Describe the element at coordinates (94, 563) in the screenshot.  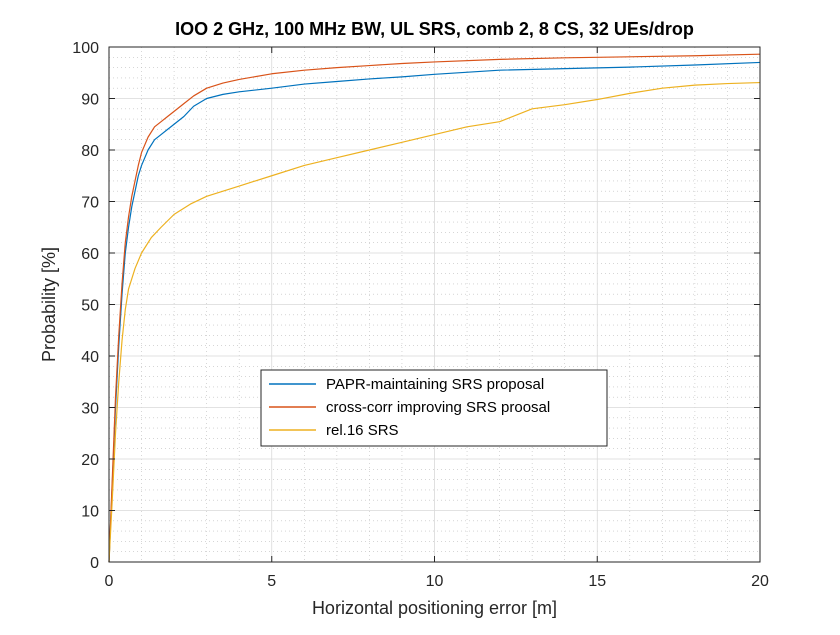
I see `y-tick-label: 0` at that location.